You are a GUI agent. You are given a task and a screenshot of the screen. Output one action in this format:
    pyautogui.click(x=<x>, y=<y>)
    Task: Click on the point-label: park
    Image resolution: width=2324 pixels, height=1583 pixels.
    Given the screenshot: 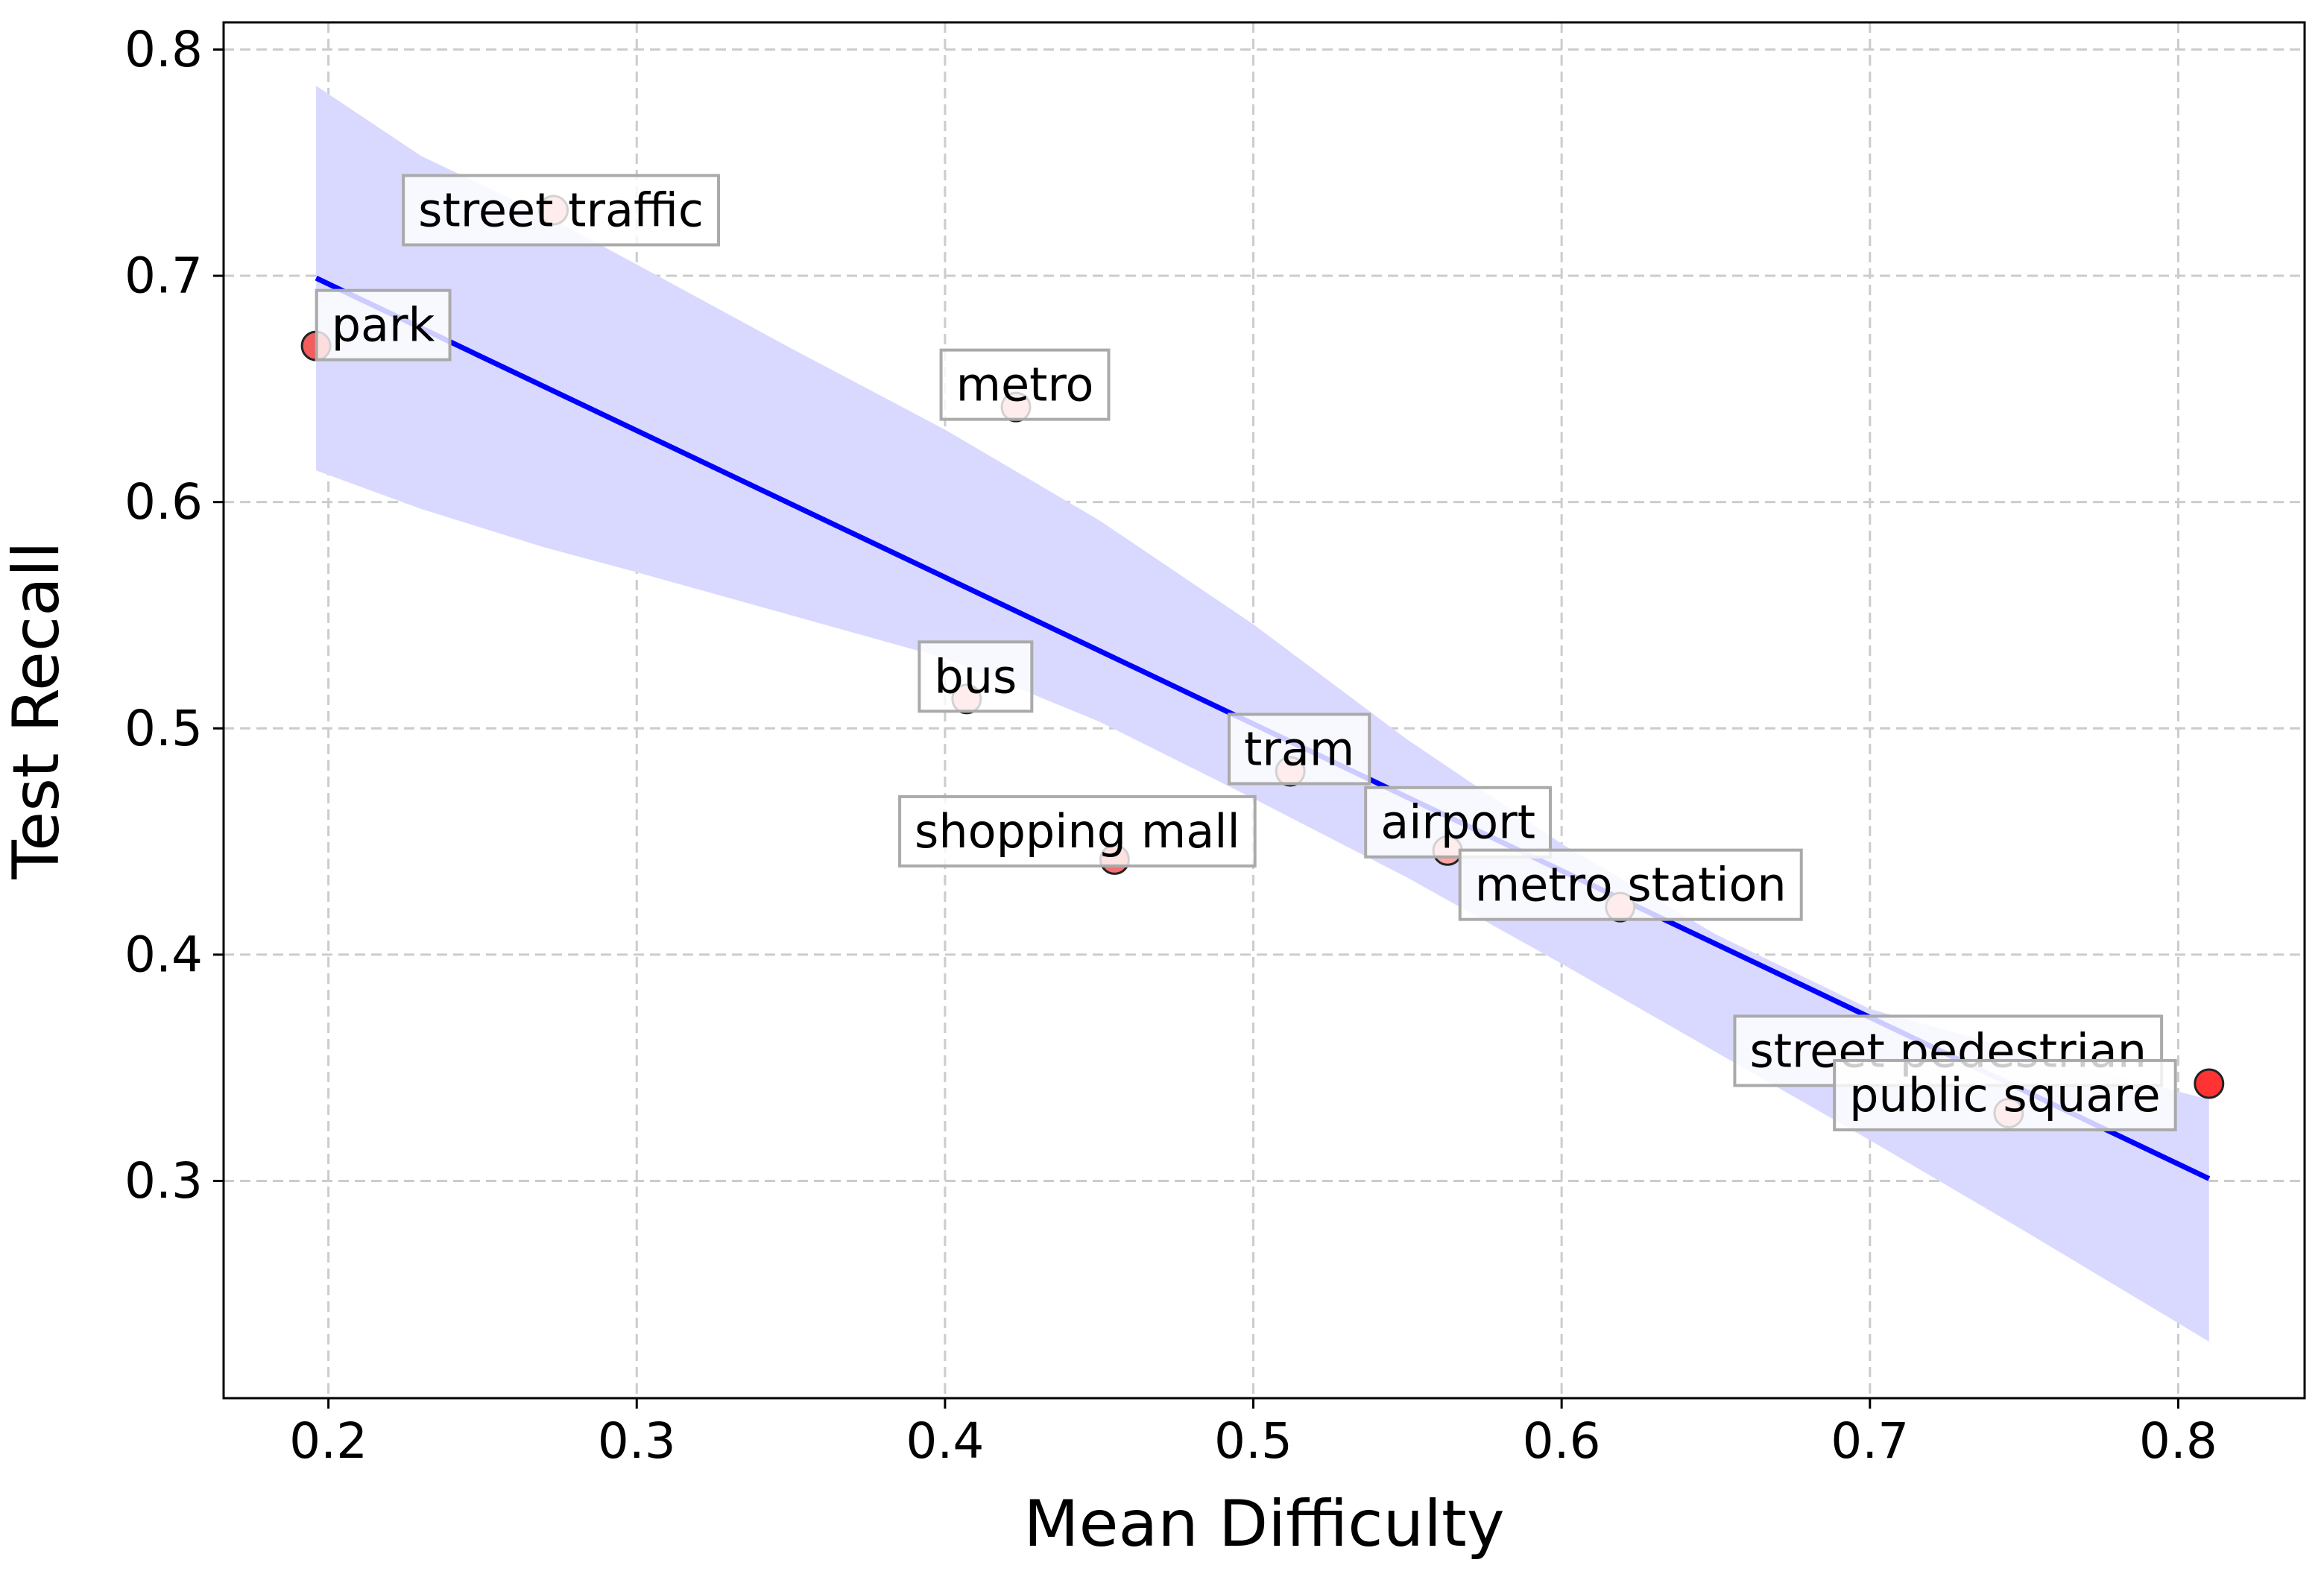 What is the action you would take?
    pyautogui.click(x=384, y=325)
    